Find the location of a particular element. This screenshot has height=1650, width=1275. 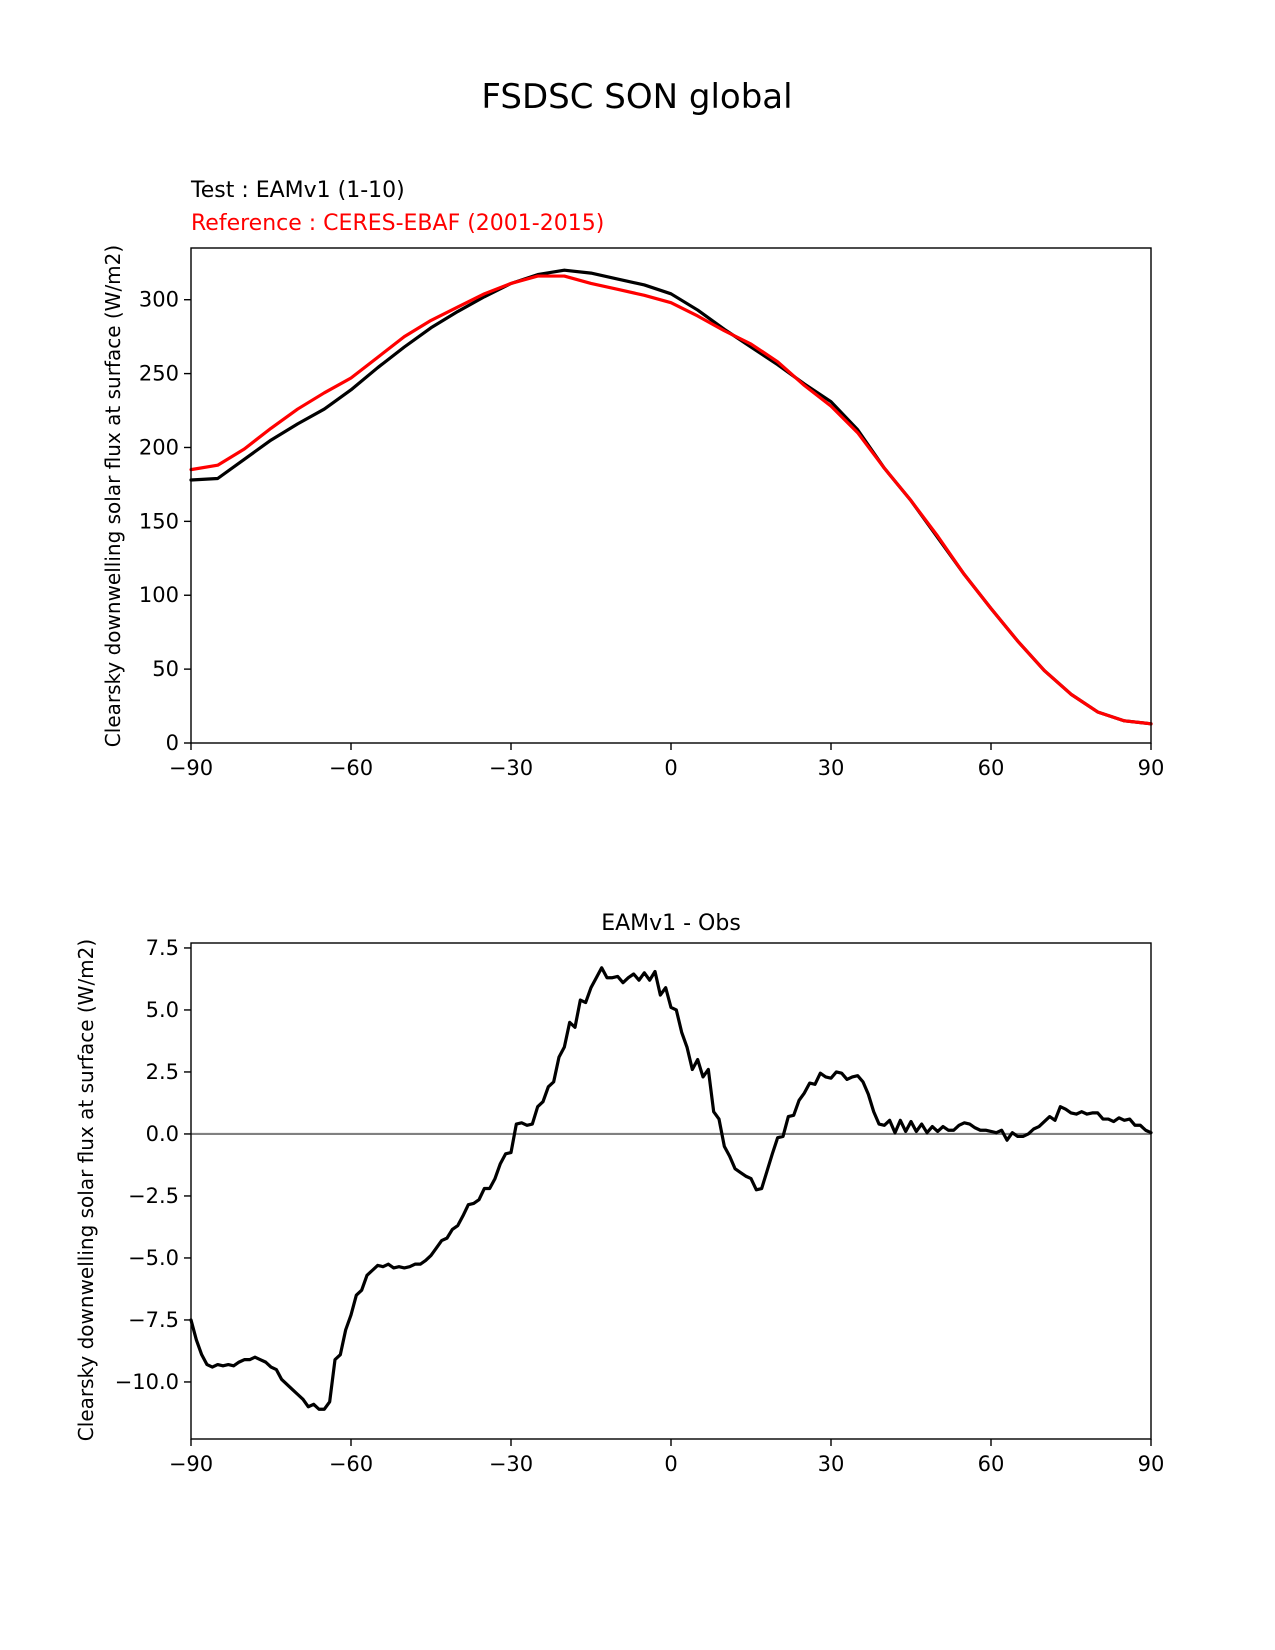

y-tick-label: 50 is located at coordinates (165, 669).